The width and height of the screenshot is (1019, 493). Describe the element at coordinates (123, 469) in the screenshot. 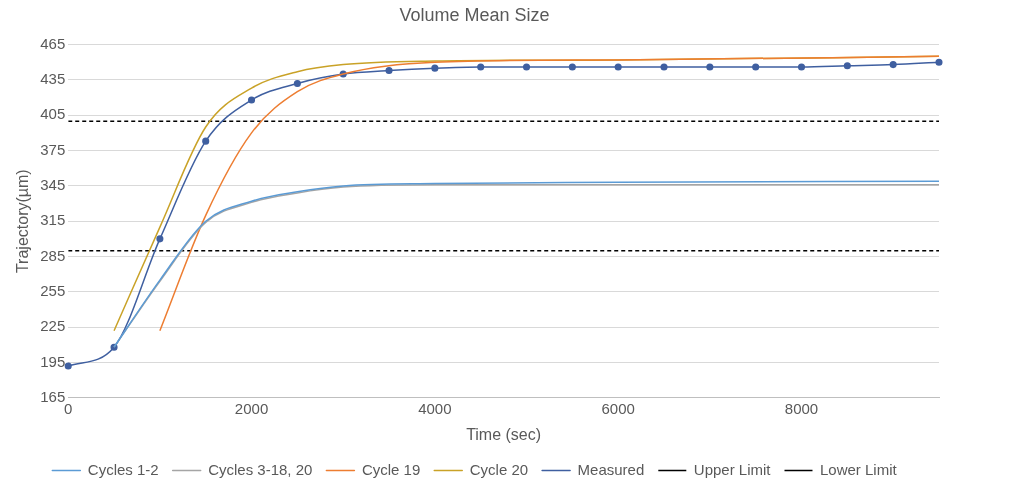

I see `legend-label: Cycles 1-2` at that location.